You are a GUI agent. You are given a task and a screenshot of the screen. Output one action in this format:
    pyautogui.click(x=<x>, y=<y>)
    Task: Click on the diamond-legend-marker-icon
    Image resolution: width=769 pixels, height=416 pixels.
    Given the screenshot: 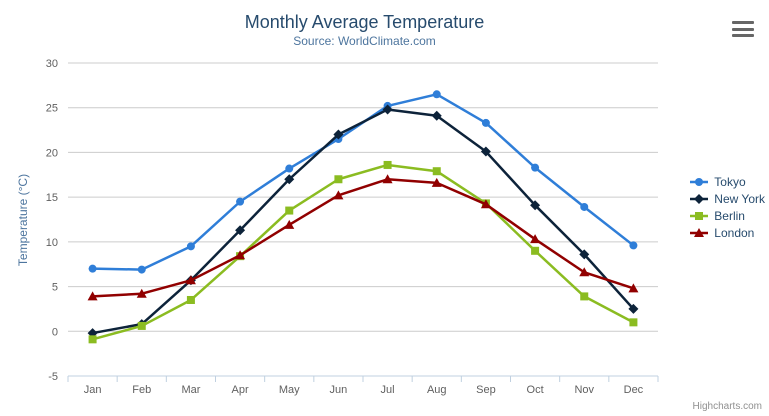 What is the action you would take?
    pyautogui.click(x=699, y=198)
    